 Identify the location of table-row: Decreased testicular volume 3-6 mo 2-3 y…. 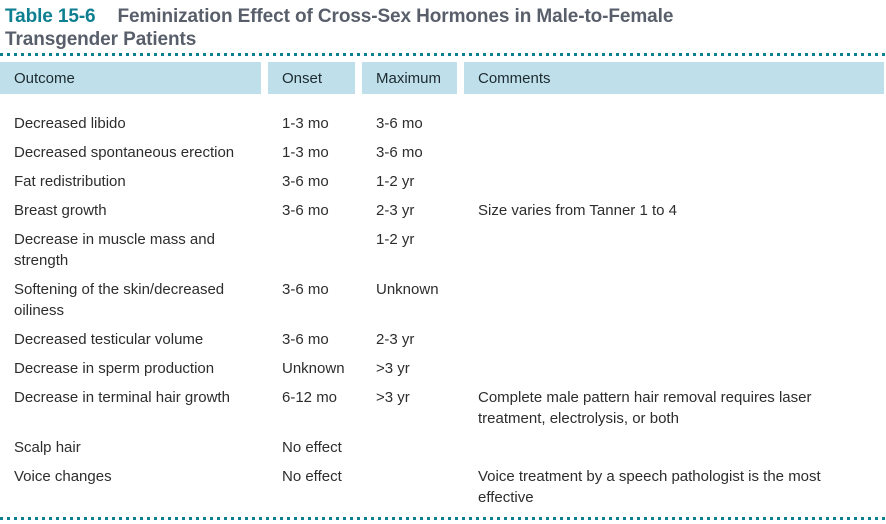
(443, 339).